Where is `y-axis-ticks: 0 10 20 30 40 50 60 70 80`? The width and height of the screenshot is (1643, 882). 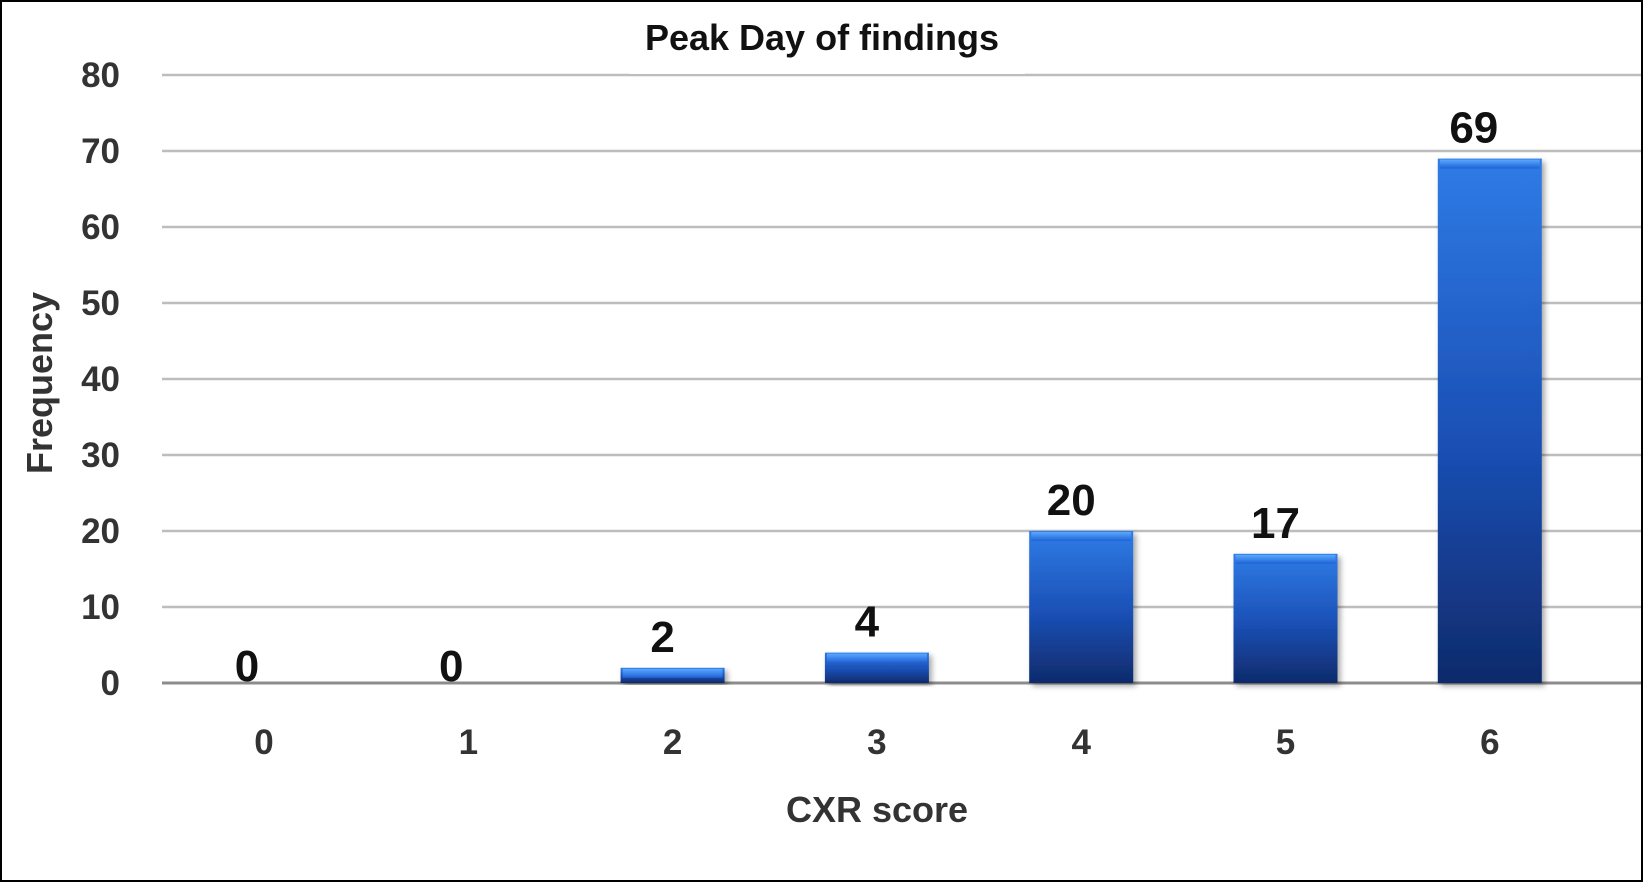 y-axis-ticks: 0 10 20 30 40 50 60 70 80 is located at coordinates (100, 379).